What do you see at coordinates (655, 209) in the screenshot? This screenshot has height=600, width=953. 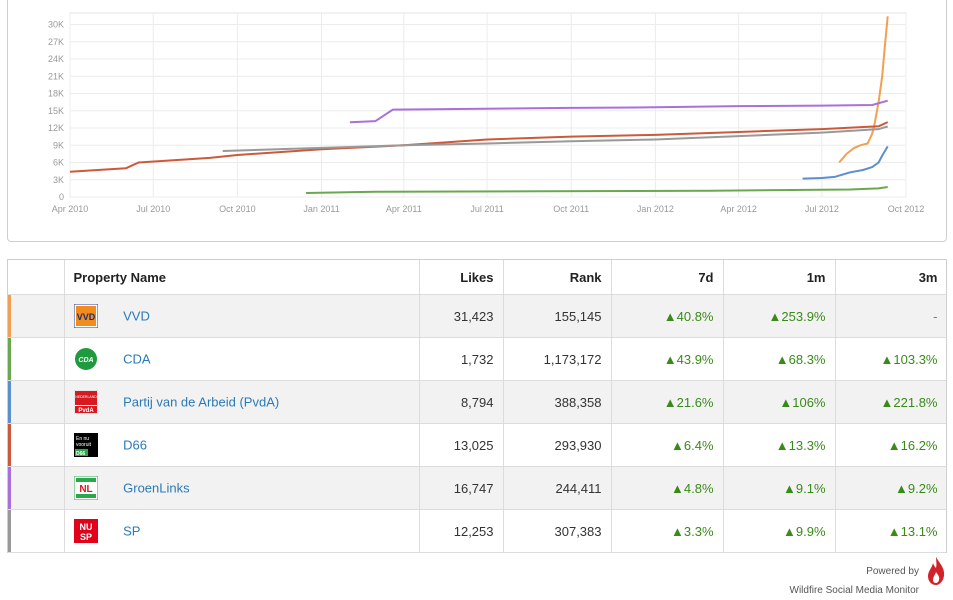 I see `x-tick-label: Jan 2012` at bounding box center [655, 209].